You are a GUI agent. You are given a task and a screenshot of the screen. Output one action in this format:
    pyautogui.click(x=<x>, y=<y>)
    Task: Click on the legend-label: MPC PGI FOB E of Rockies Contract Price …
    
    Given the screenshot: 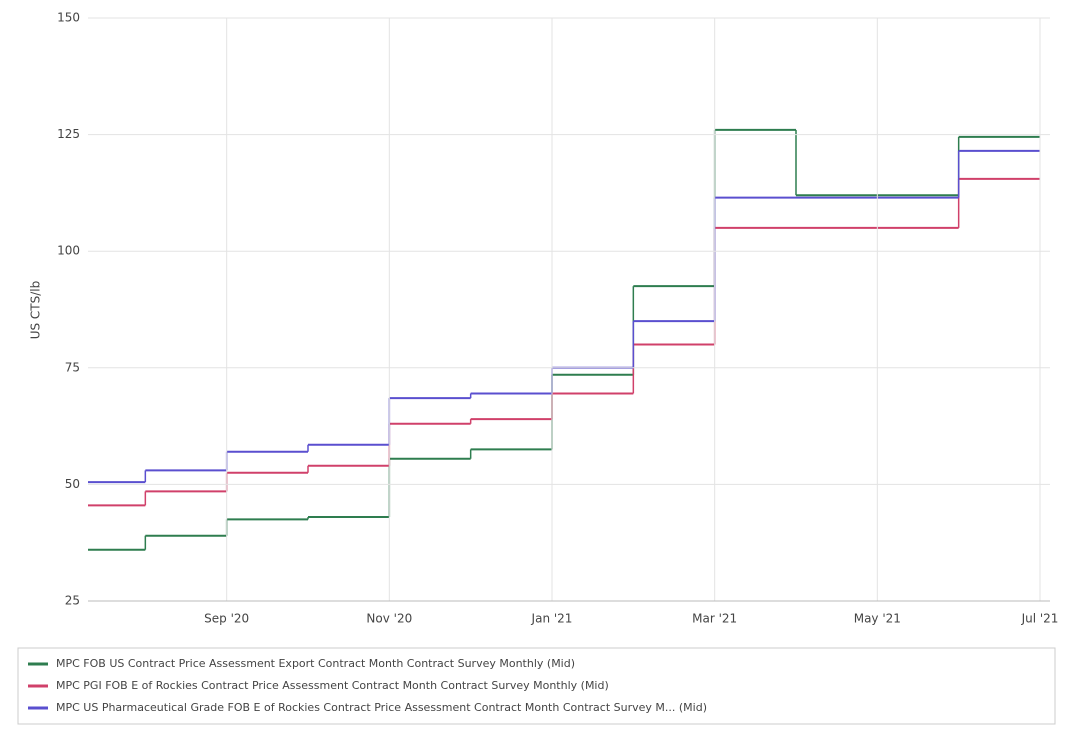 What is the action you would take?
    pyautogui.click(x=332, y=685)
    